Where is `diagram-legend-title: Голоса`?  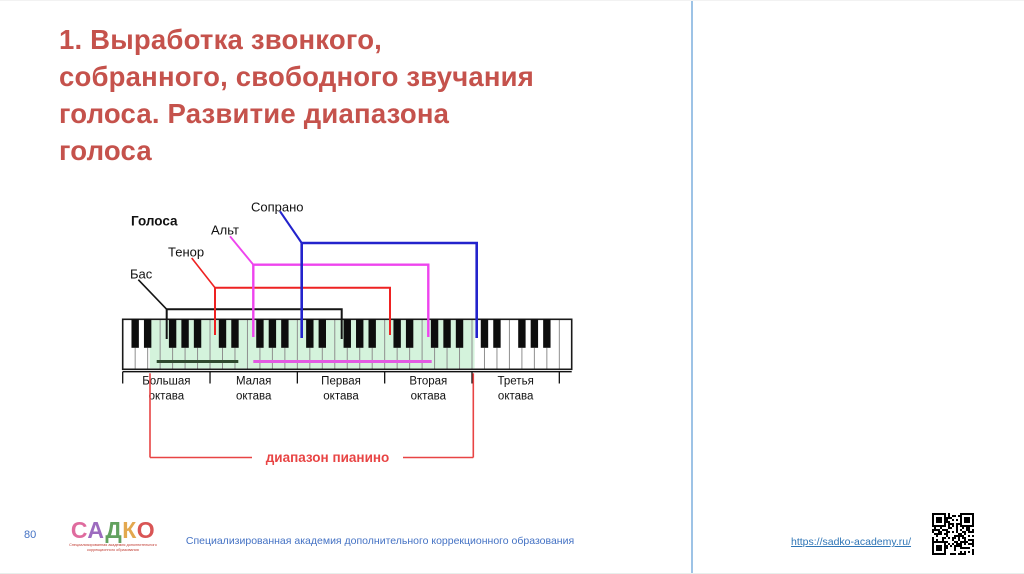
diagram-legend-title: Голоса is located at coordinates (154, 221).